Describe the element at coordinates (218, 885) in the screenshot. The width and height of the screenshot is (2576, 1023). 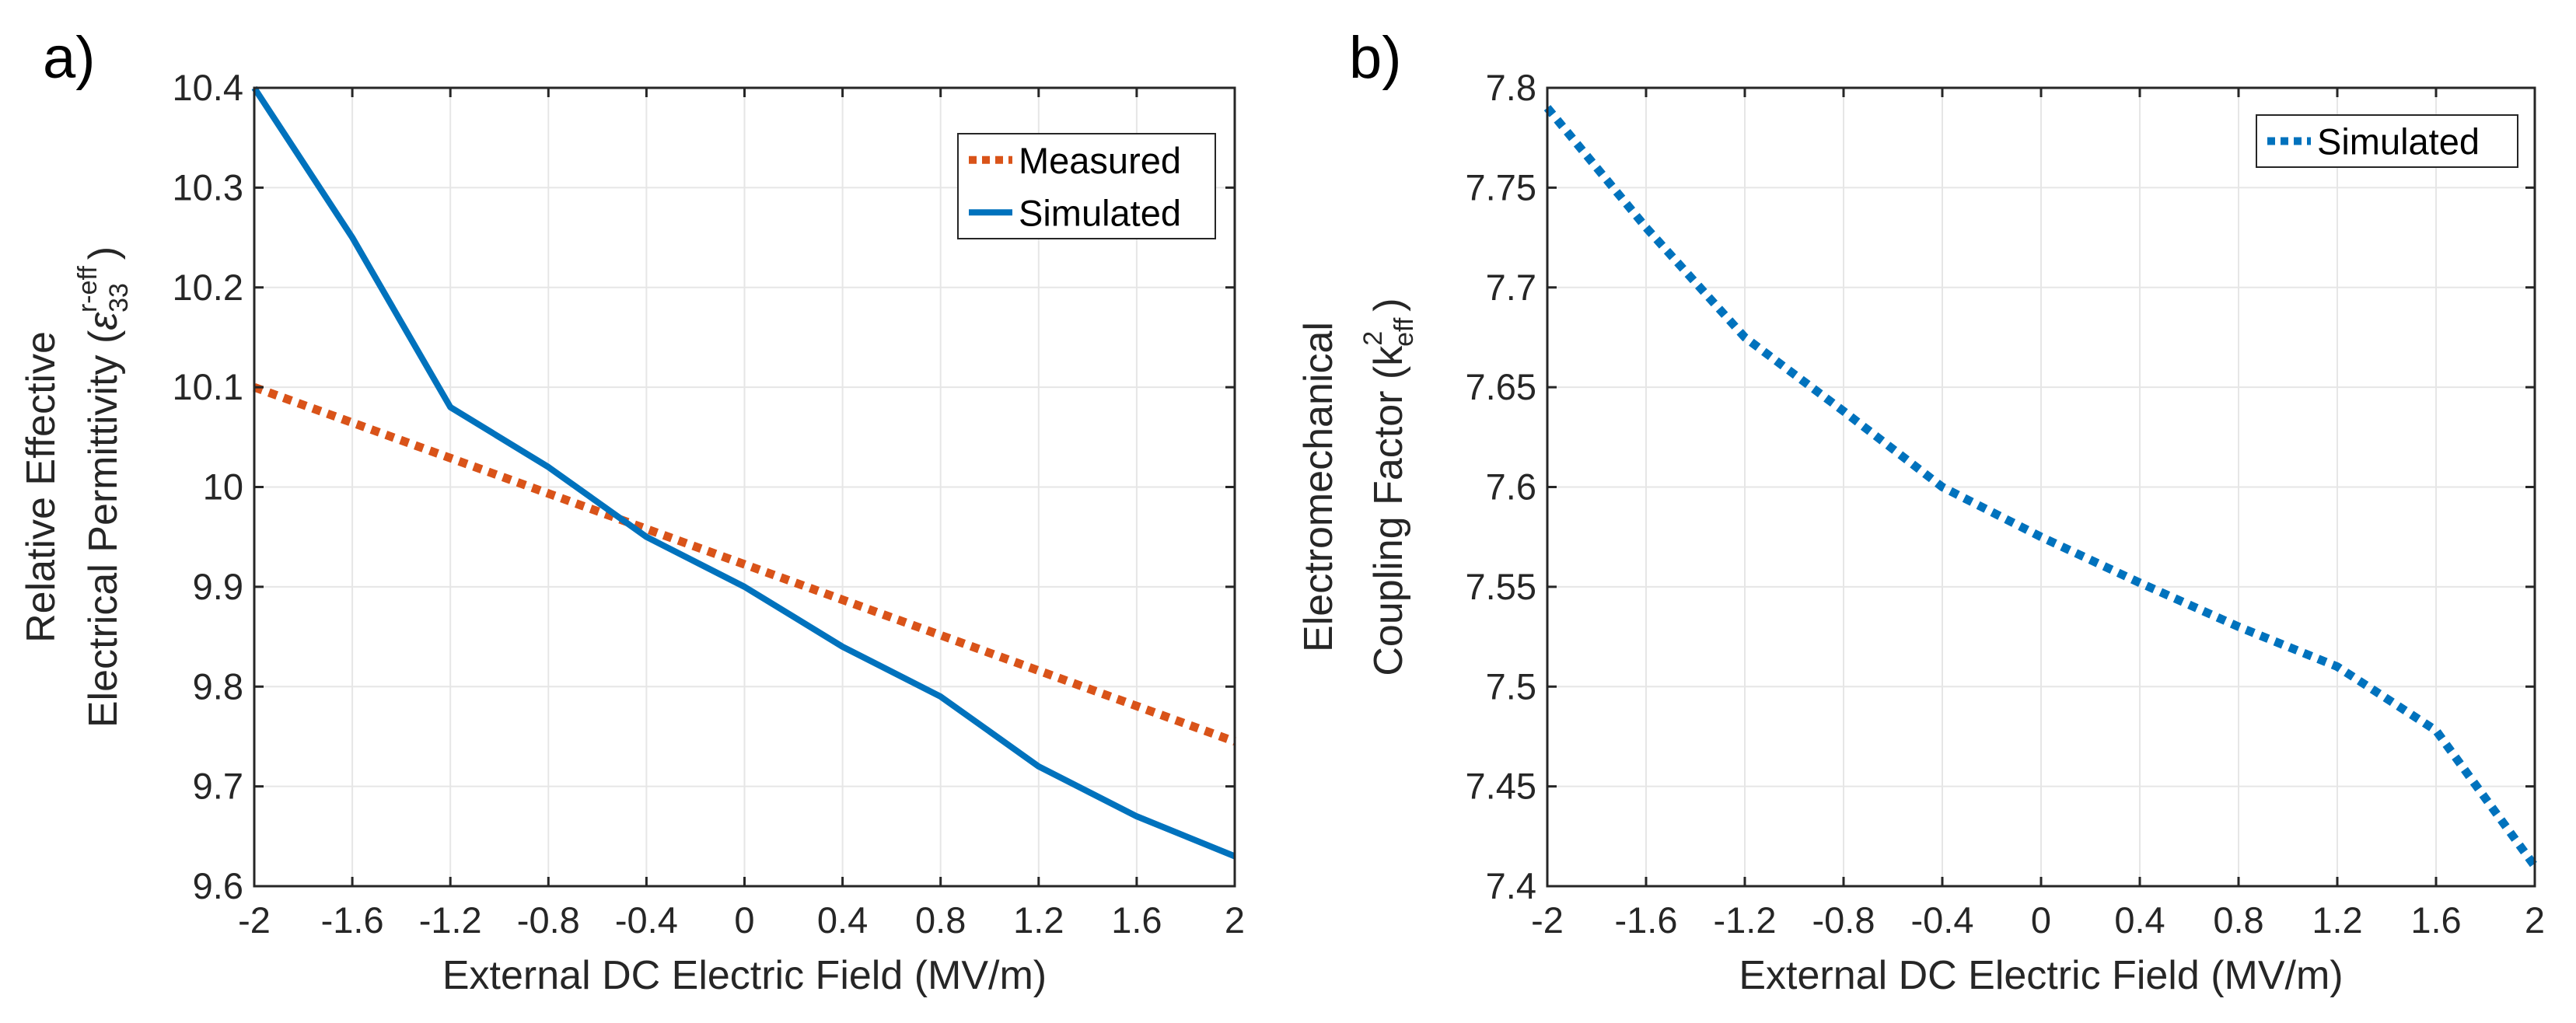
I see `y-tick-label: 9.6` at that location.